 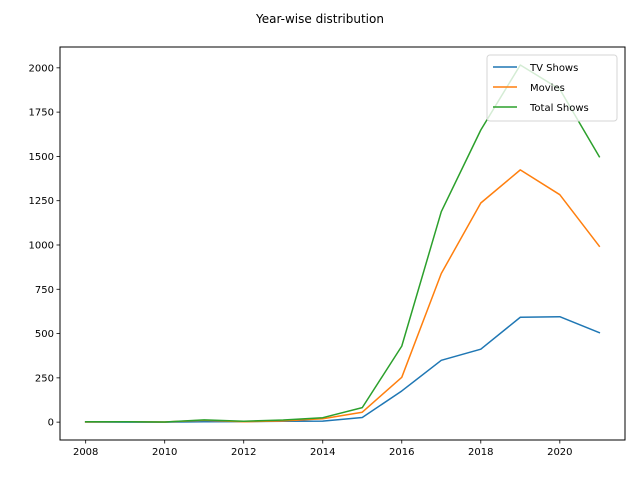 What do you see at coordinates (480, 452) in the screenshot?
I see `x-tick-label: 2018` at bounding box center [480, 452].